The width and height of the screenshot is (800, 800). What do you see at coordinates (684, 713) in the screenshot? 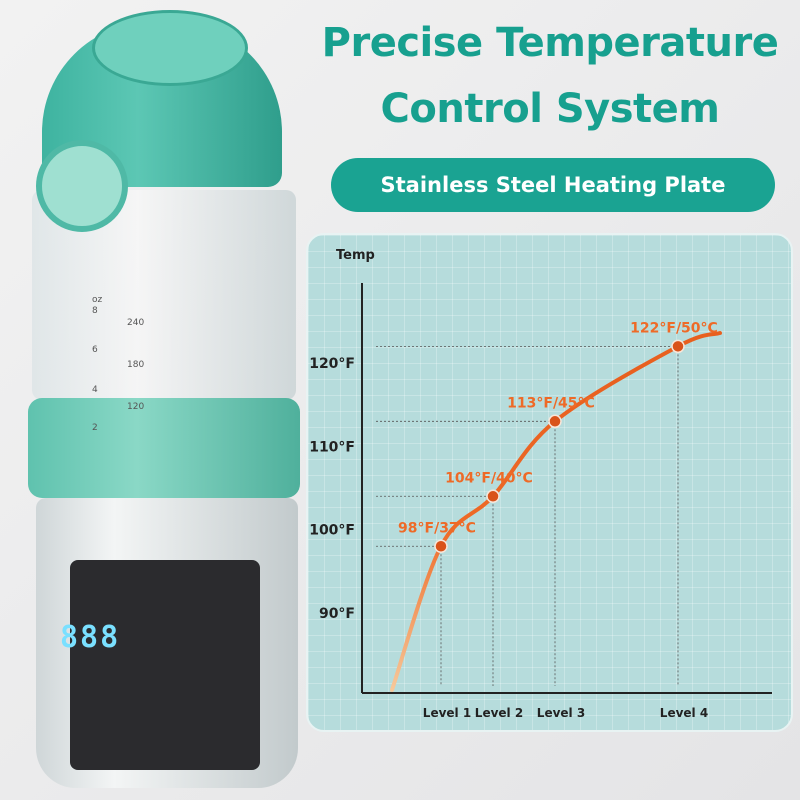
I see `x-tick-label: Level 4` at bounding box center [684, 713].